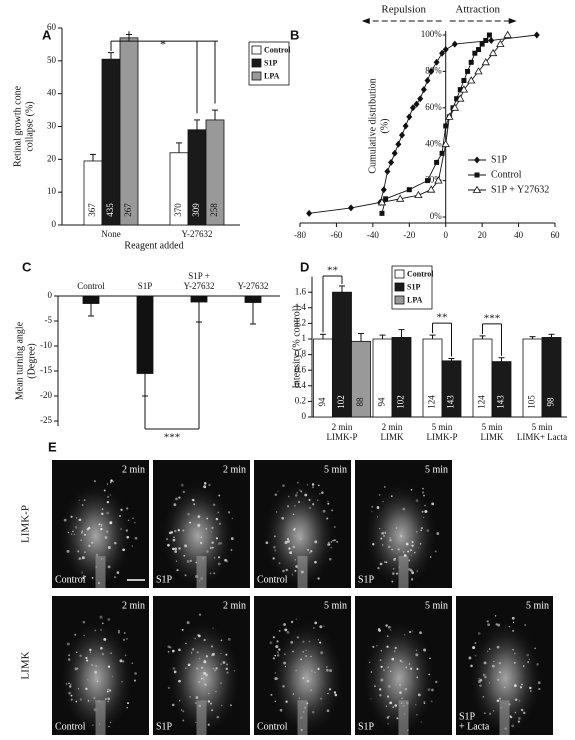 Image resolution: width=575 pixels, height=740 pixels. I want to click on panel-letter: E, so click(52, 446).